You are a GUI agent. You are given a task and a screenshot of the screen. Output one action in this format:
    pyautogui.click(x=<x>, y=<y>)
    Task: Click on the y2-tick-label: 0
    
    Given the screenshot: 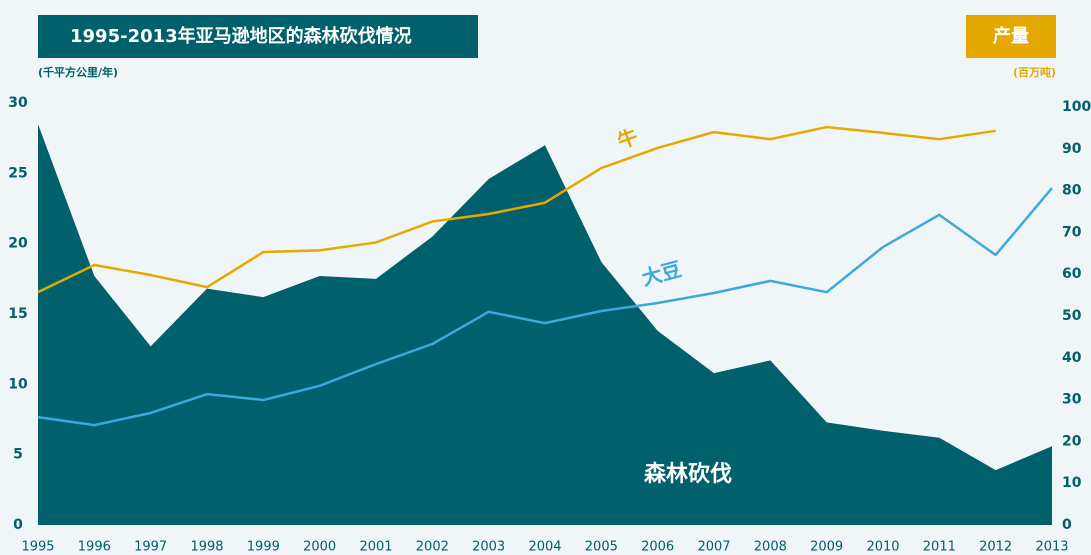 What is the action you would take?
    pyautogui.click(x=1067, y=525)
    